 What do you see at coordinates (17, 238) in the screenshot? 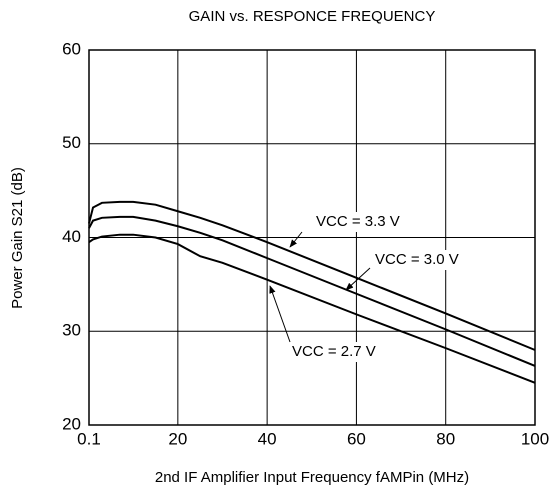
I see `y-axis-label: Power Gain S21 (dB)` at bounding box center [17, 238].